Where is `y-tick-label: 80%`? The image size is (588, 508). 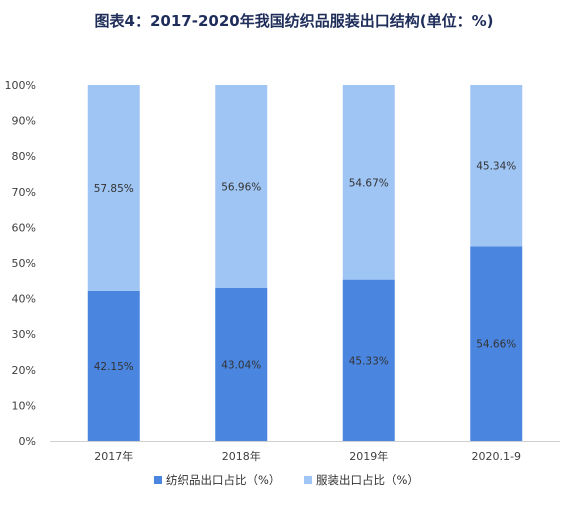 y-tick-label: 80% is located at coordinates (24, 156).